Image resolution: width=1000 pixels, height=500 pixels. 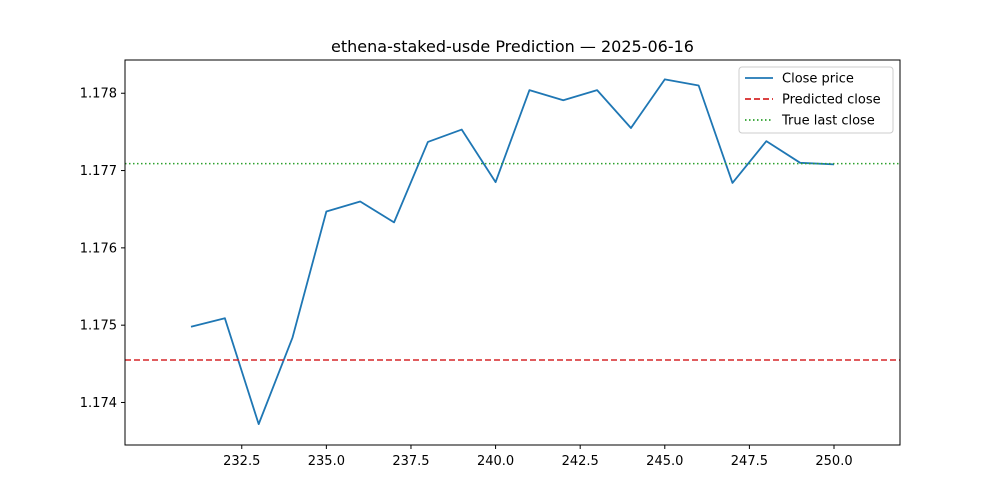 What do you see at coordinates (831, 100) in the screenshot?
I see `legend-label: Predicted close` at bounding box center [831, 100].